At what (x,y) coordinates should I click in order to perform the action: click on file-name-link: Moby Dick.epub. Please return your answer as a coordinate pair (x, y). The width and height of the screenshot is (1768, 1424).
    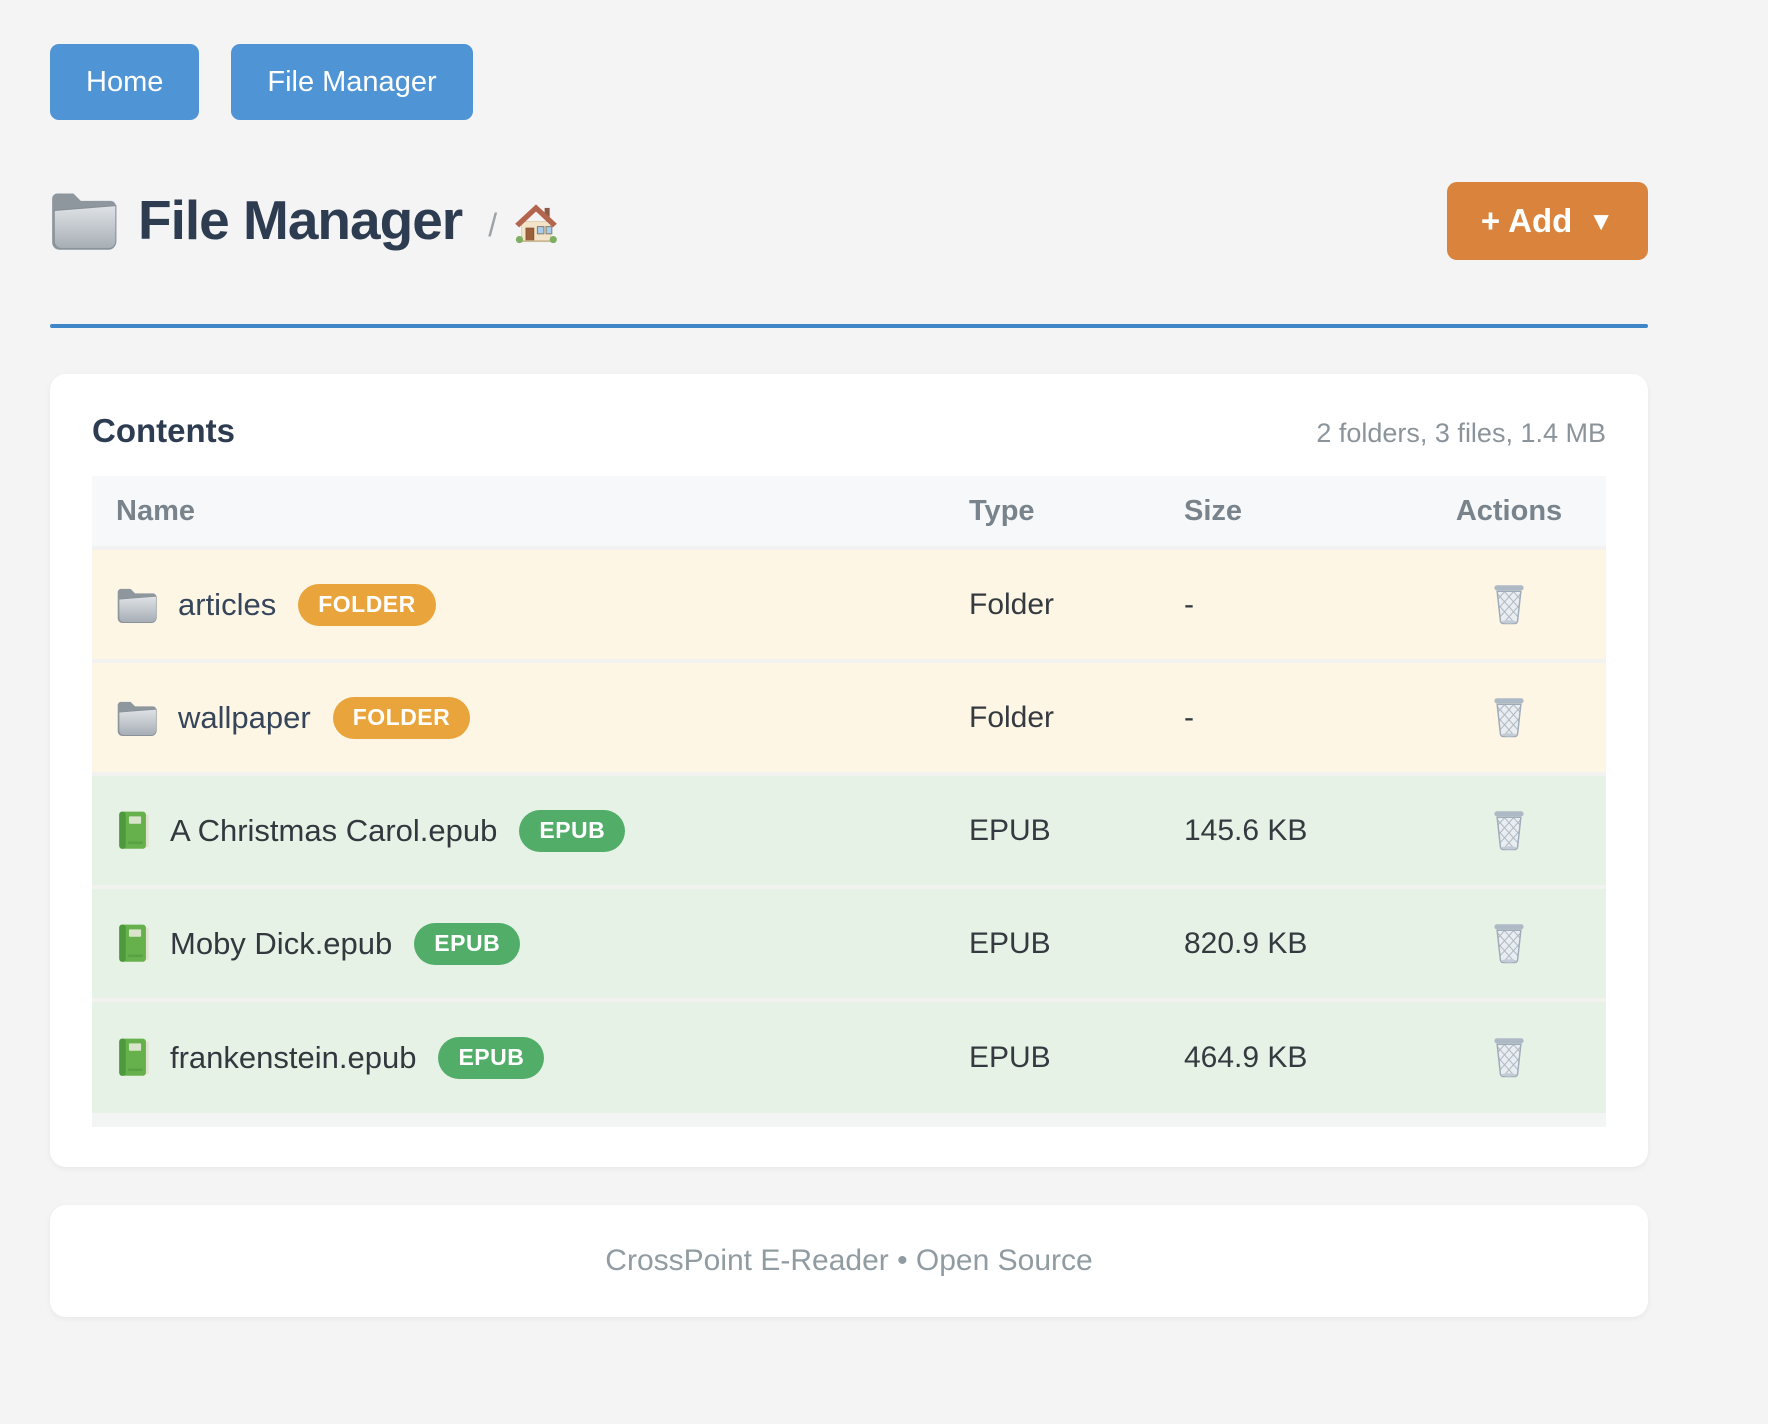
    Looking at the image, I should click on (281, 943).